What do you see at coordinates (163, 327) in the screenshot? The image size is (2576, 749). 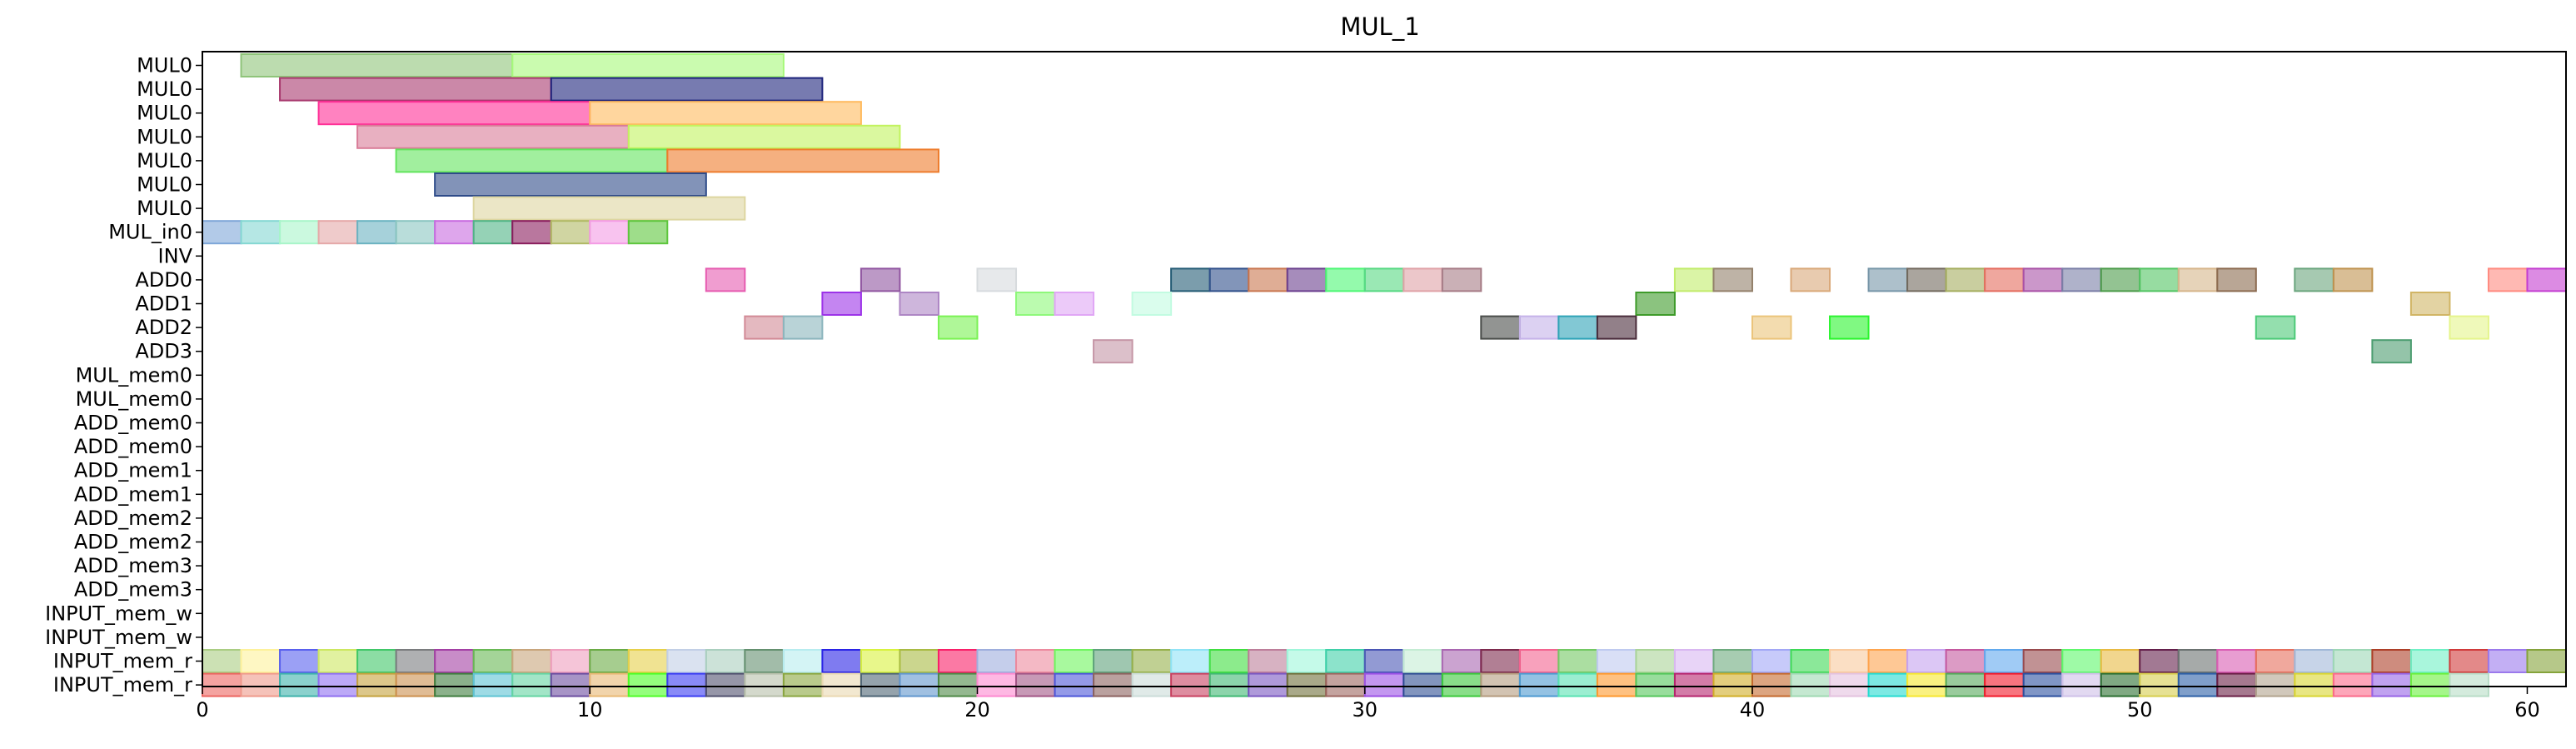 I see `y-tick-label: ADD2` at bounding box center [163, 327].